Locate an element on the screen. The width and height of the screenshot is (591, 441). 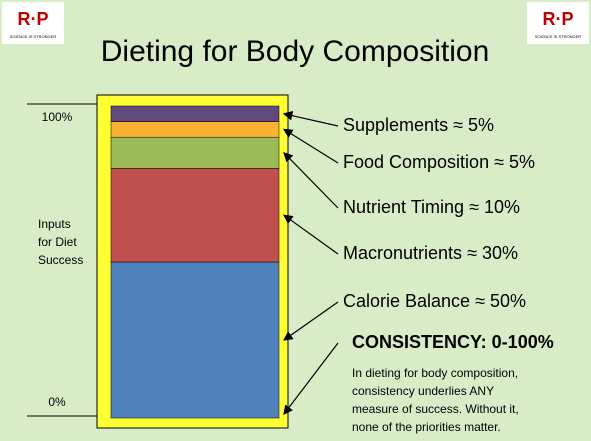
series-name: Supplements is located at coordinates (395, 125).